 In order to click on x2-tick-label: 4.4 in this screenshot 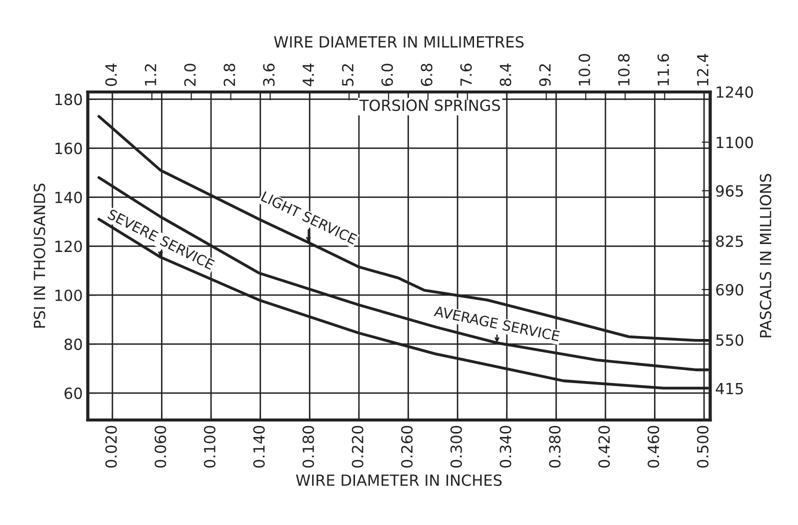, I will do `click(308, 75)`.